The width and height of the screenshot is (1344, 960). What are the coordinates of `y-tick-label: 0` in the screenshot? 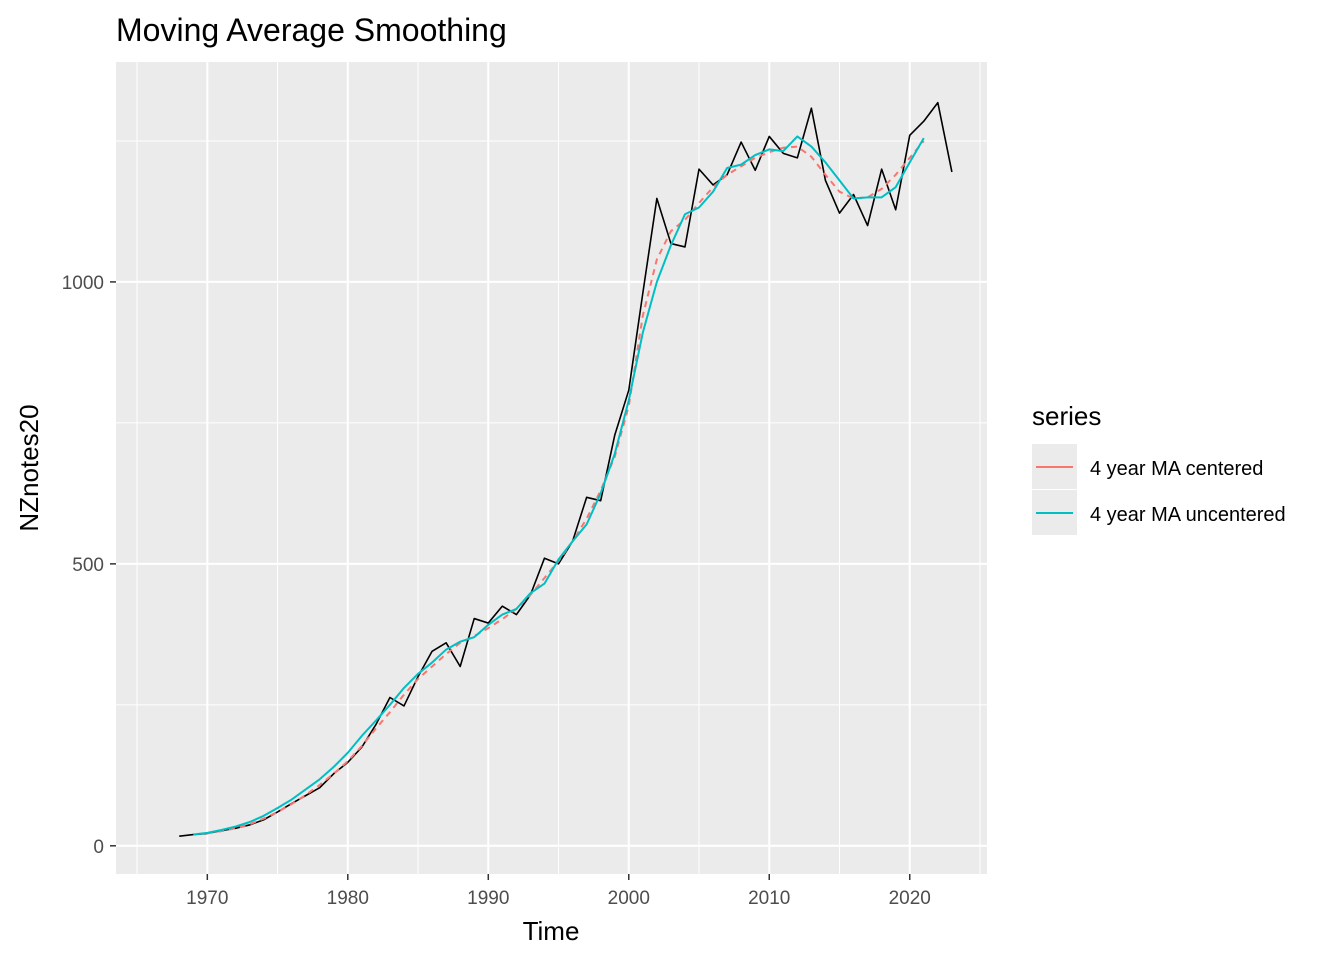 It's located at (98, 847).